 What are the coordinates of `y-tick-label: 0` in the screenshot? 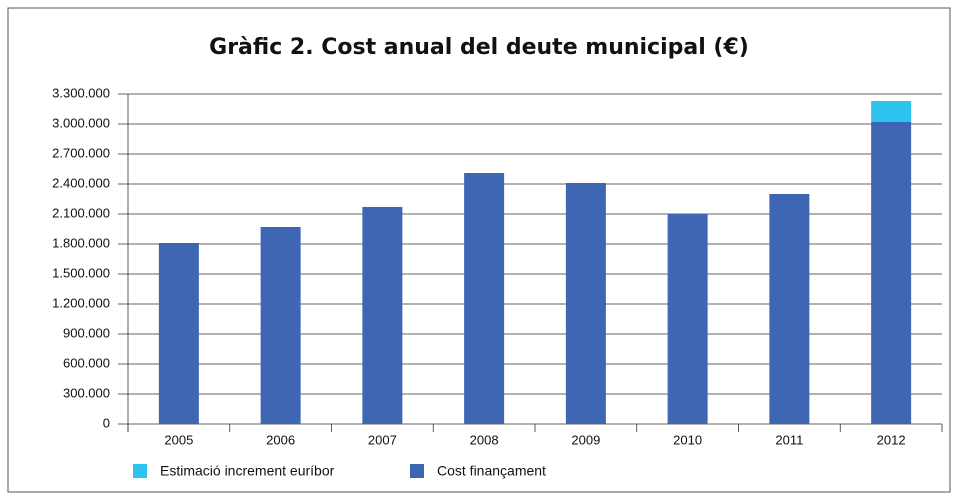 It's located at (106, 422).